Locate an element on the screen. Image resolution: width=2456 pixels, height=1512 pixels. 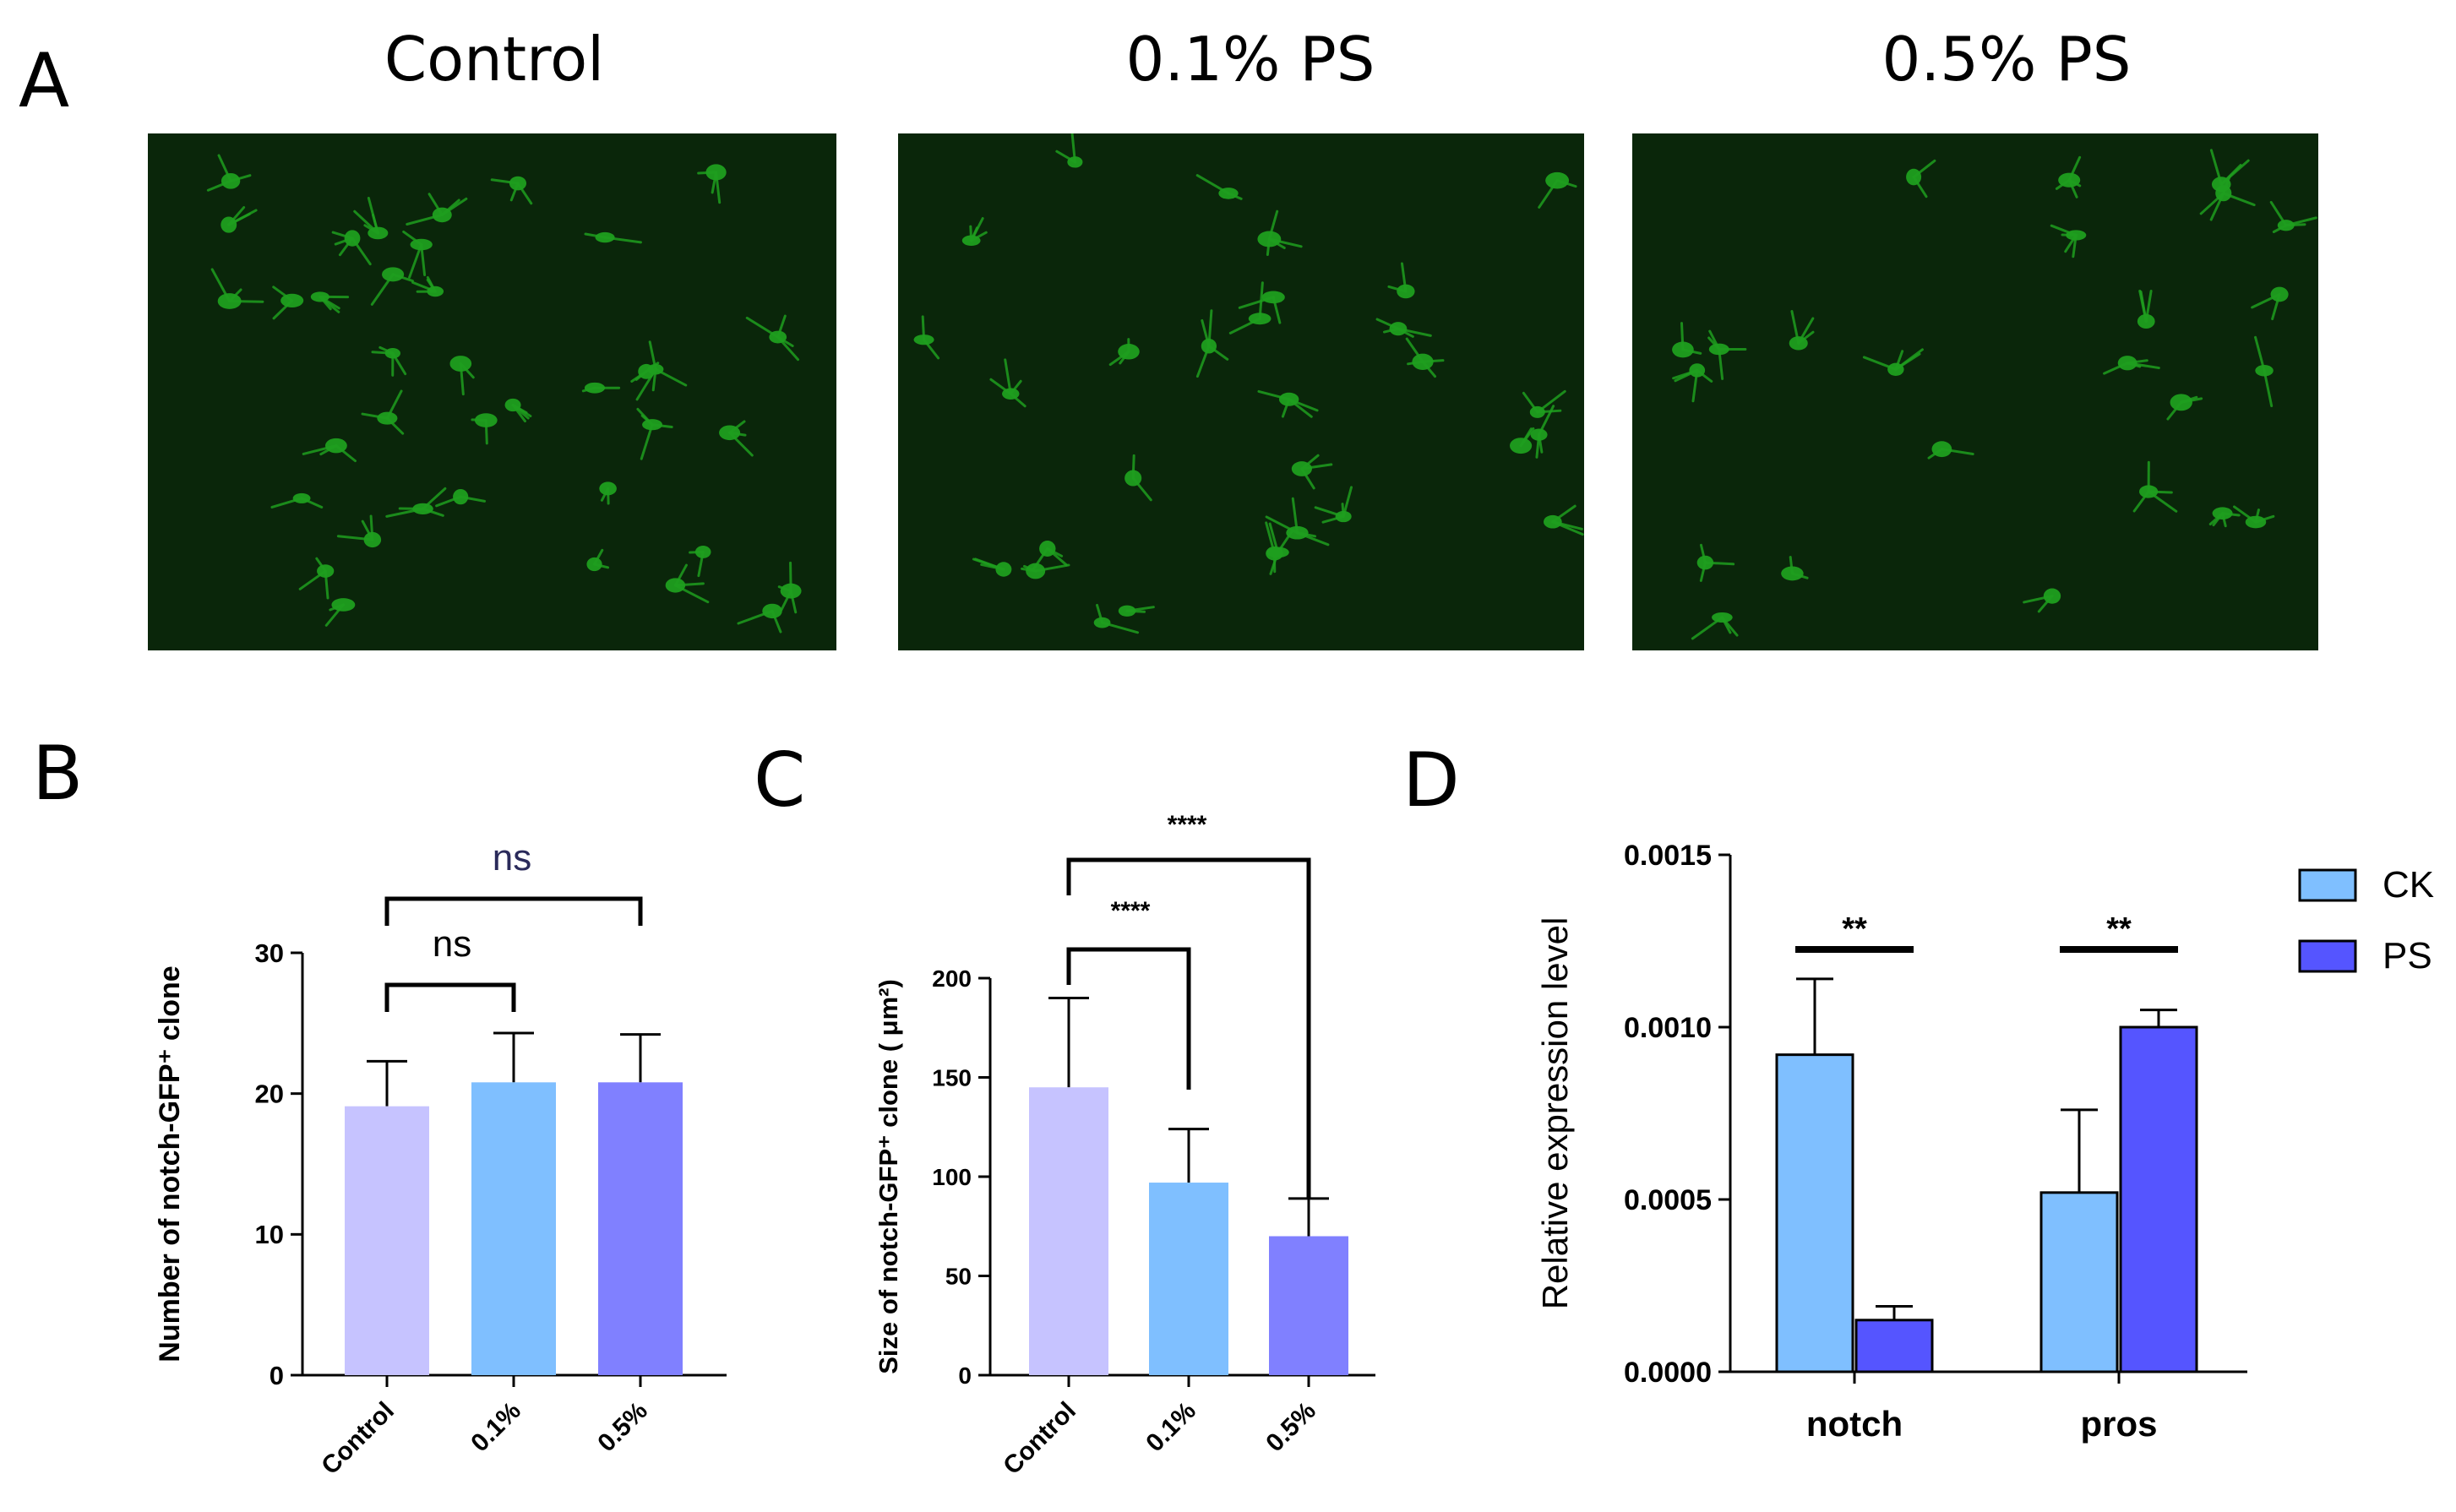
significance-label: ** is located at coordinates (1855, 929).